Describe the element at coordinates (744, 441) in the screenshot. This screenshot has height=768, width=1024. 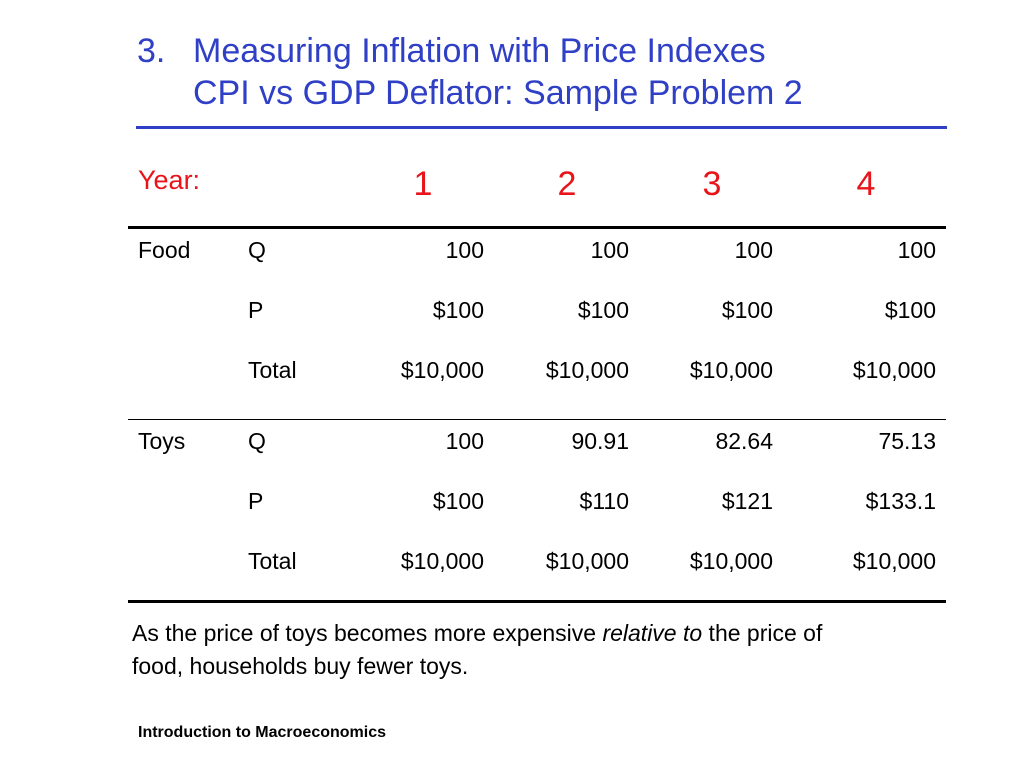
I see `table-cell: 82.64` at that location.